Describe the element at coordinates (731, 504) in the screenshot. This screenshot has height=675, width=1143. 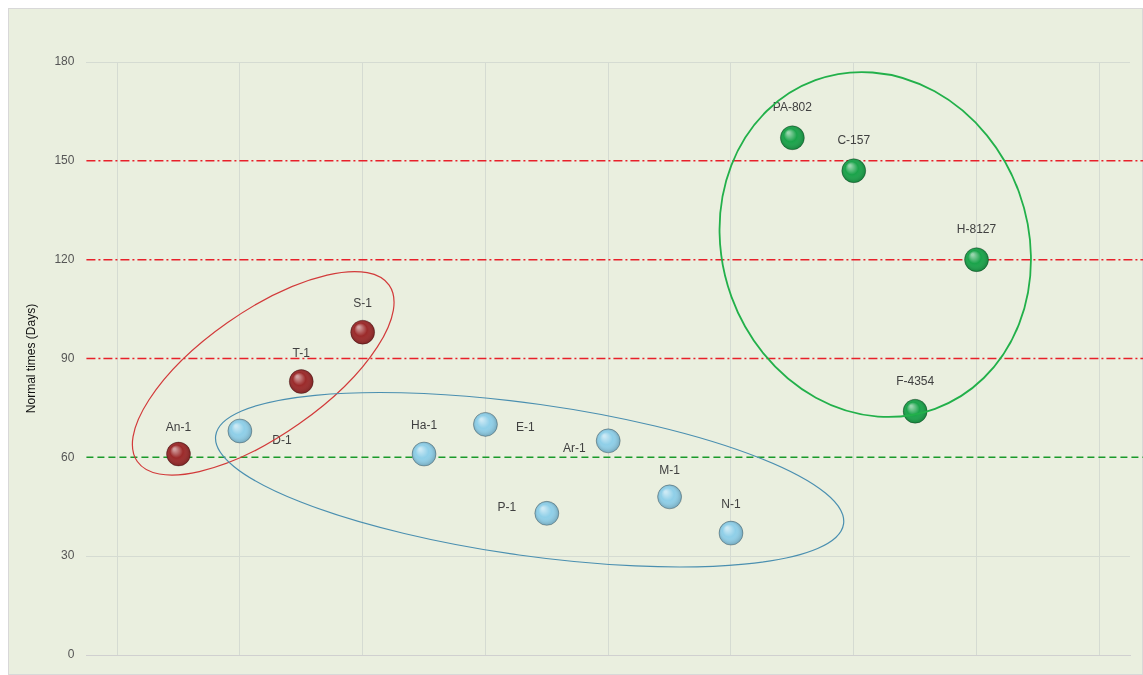
I see `data-label: N-1` at that location.